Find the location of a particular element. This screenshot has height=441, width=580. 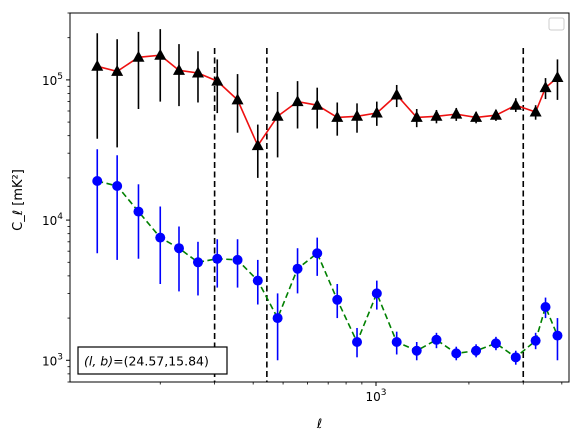

tick-label-exponent: 4 is located at coordinates (60, 217).